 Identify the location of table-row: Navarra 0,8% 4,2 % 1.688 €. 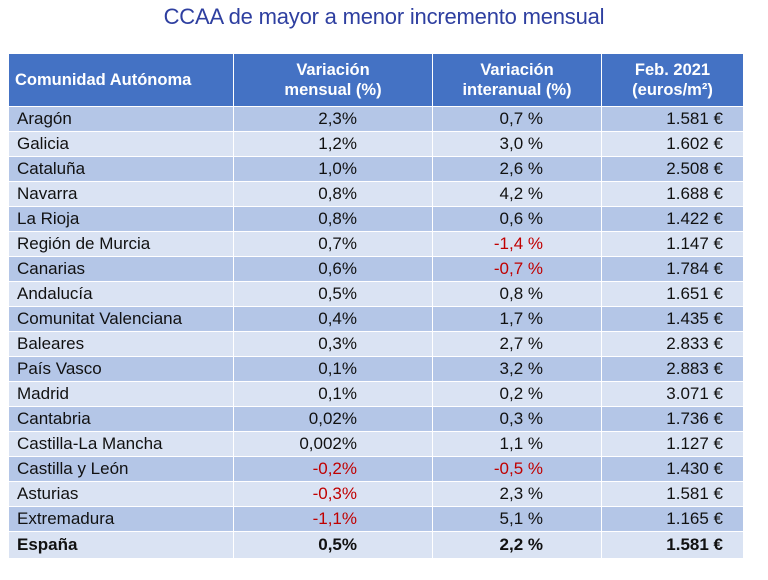
(376, 194).